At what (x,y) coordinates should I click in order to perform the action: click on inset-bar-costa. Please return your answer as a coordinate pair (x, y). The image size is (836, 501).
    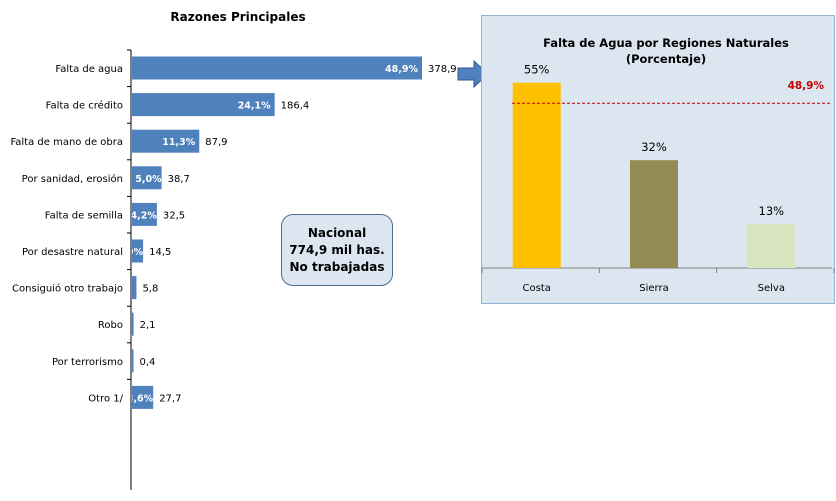
    Looking at the image, I should click on (536, 175).